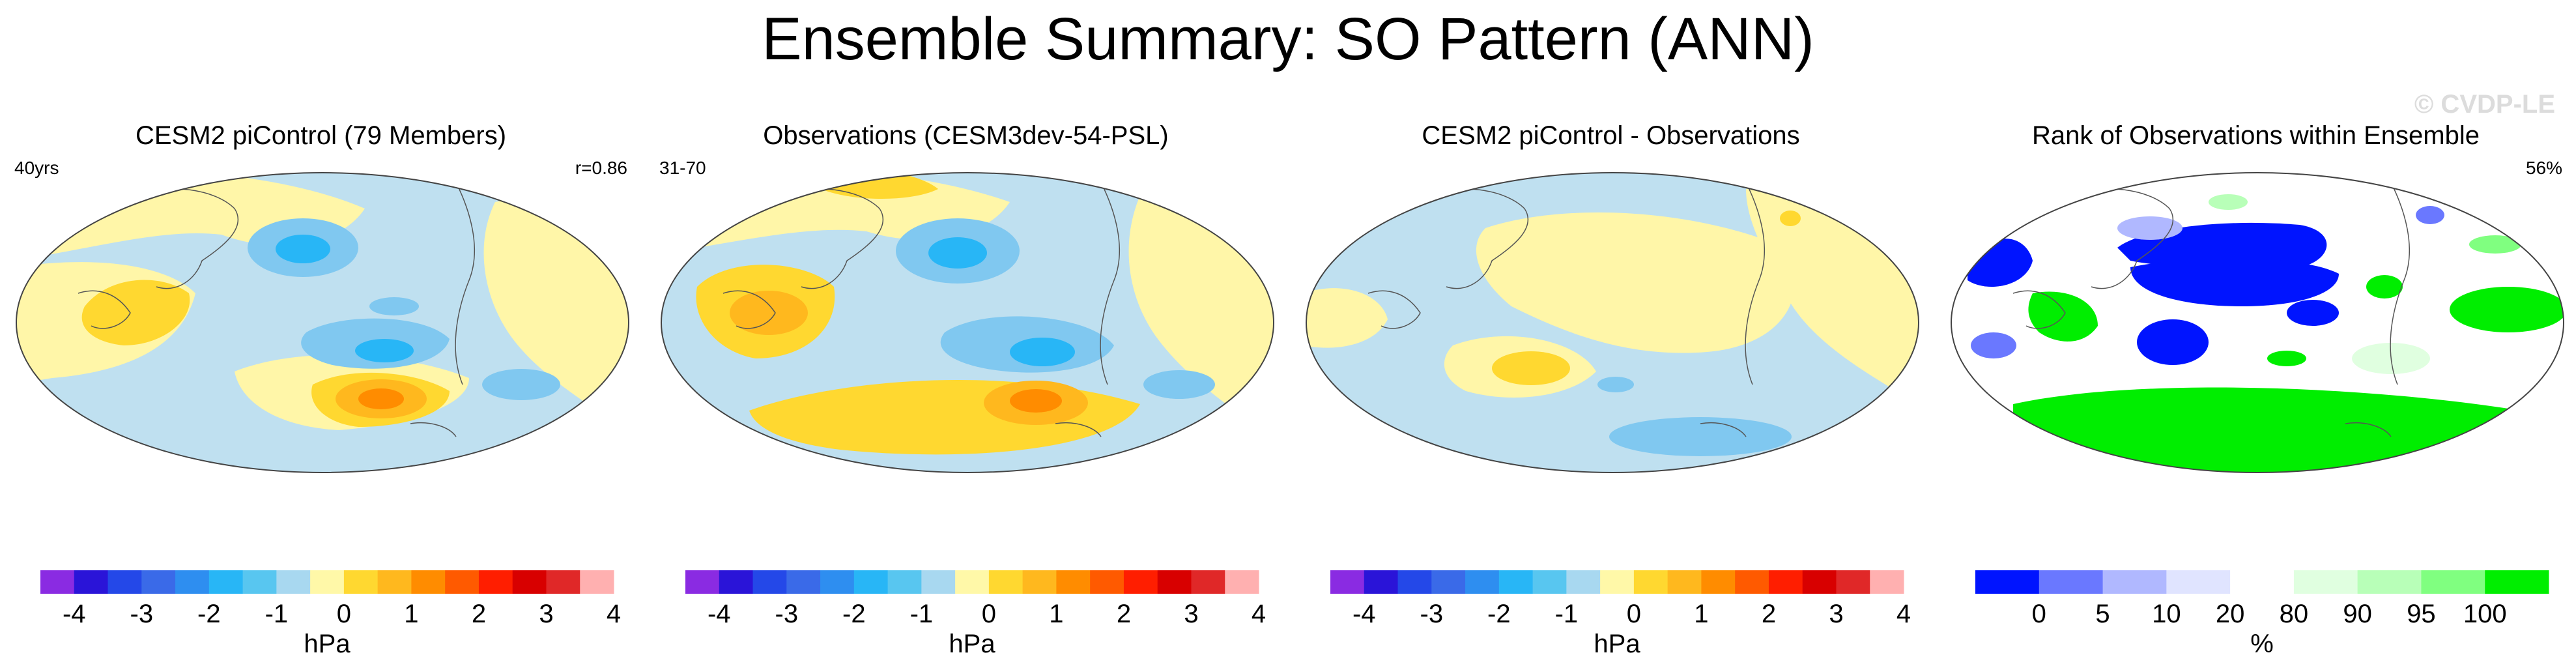 The image size is (2576, 670). What do you see at coordinates (2166, 614) in the screenshot?
I see `colorbar-tick-label: 10` at bounding box center [2166, 614].